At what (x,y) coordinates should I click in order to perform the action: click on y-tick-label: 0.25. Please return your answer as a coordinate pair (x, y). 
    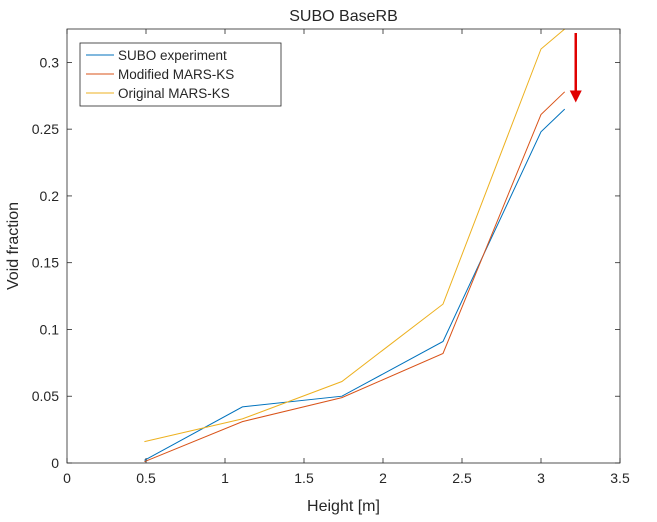
    Looking at the image, I should click on (45, 129).